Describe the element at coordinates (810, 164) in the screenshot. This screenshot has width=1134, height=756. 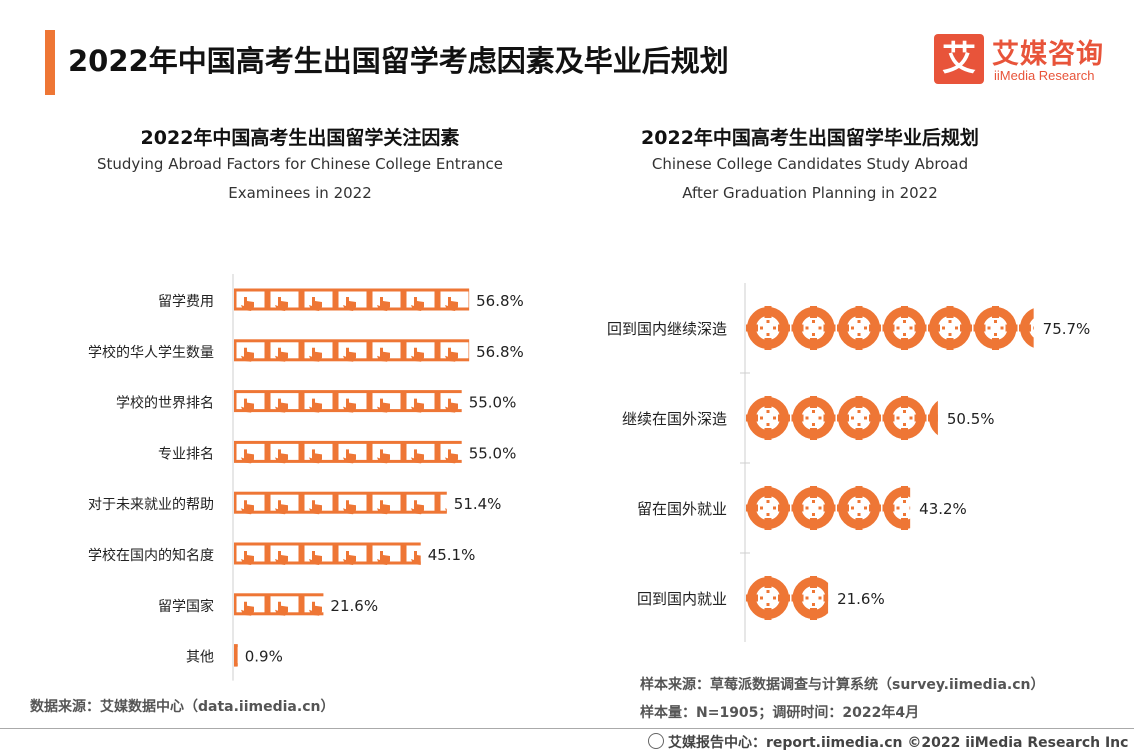
I see `right-chart-title-en-1: Chinese College Candidates Study Abroad` at that location.